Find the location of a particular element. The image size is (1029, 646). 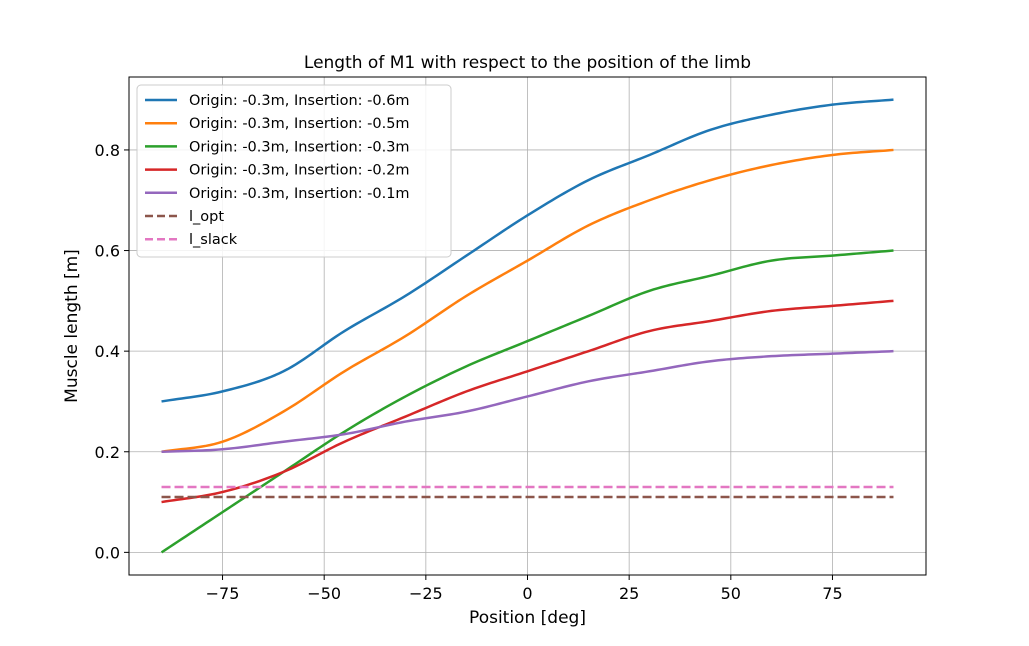

legend-label: Origin: -0.3m, Insertion: -0.3m is located at coordinates (299, 147).